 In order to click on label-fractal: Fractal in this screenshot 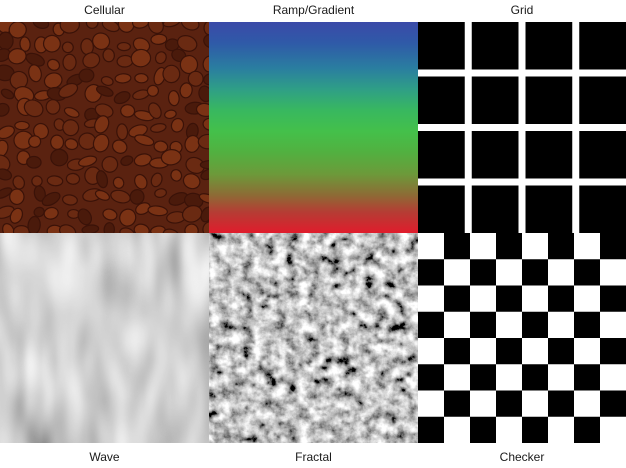, I will do `click(313, 457)`.